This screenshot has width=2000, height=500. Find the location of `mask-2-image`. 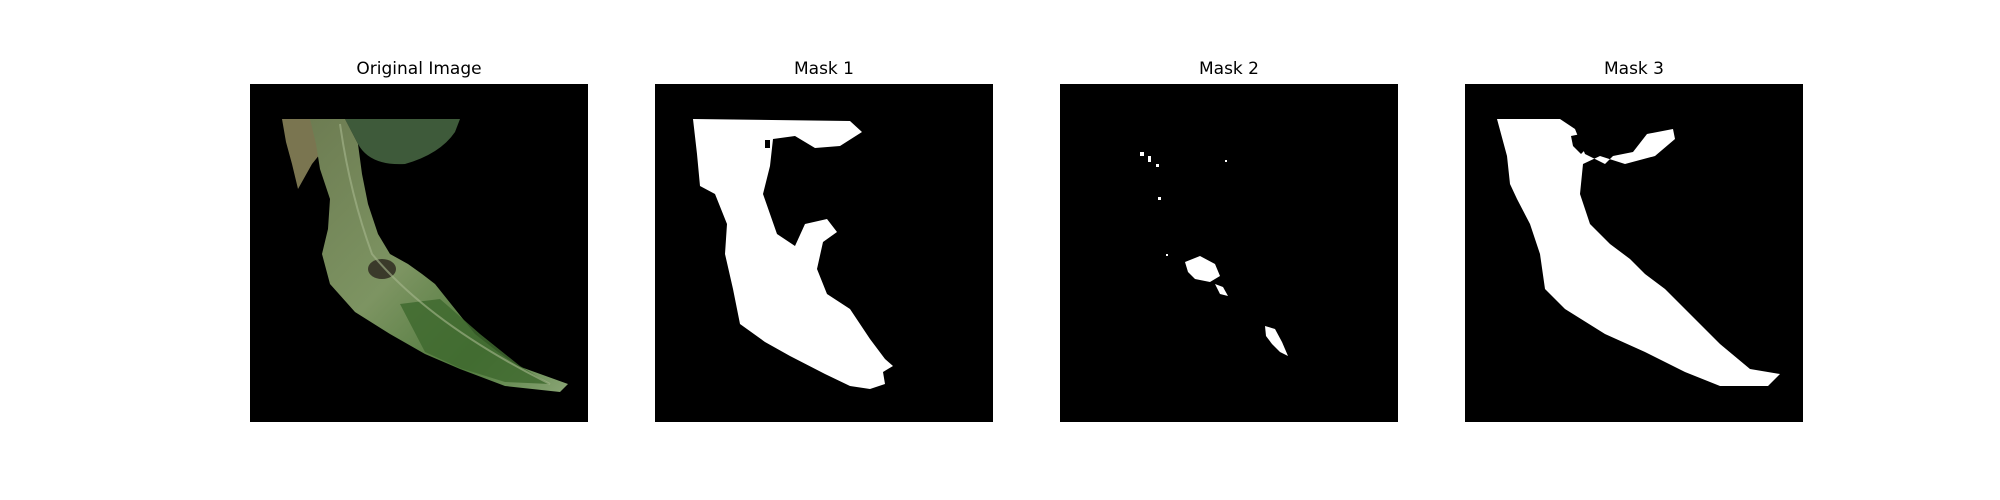

mask-2-image is located at coordinates (1229, 253).